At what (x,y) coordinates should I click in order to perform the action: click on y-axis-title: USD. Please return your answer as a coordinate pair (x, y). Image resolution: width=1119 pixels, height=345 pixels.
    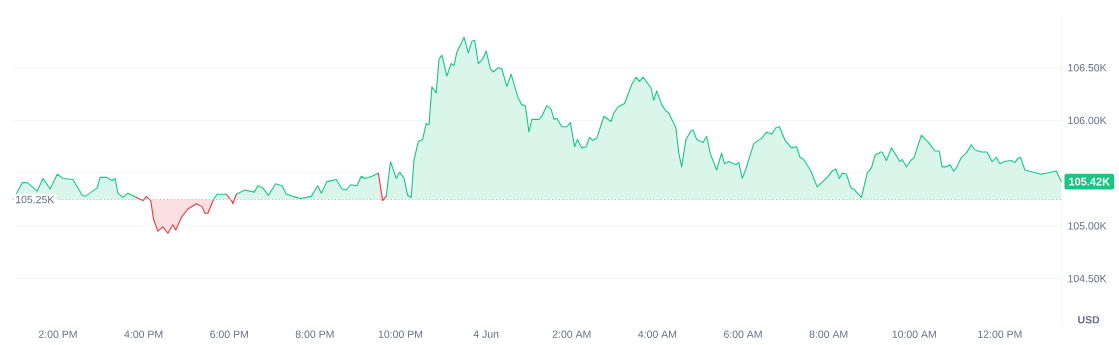
    Looking at the image, I should click on (1089, 320).